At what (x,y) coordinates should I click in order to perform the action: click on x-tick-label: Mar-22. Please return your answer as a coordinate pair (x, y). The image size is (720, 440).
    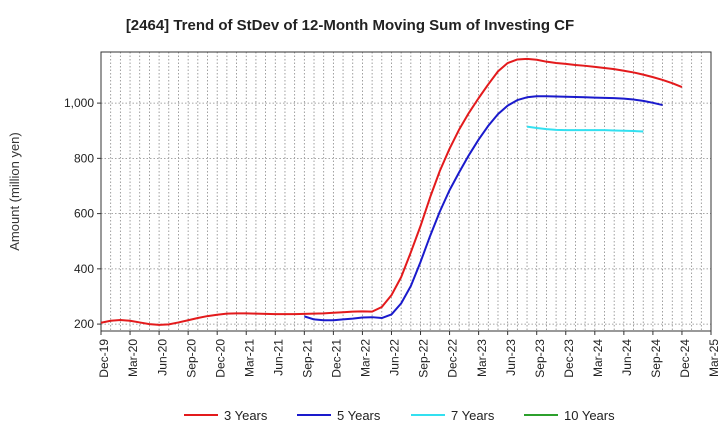
    Looking at the image, I should click on (366, 358).